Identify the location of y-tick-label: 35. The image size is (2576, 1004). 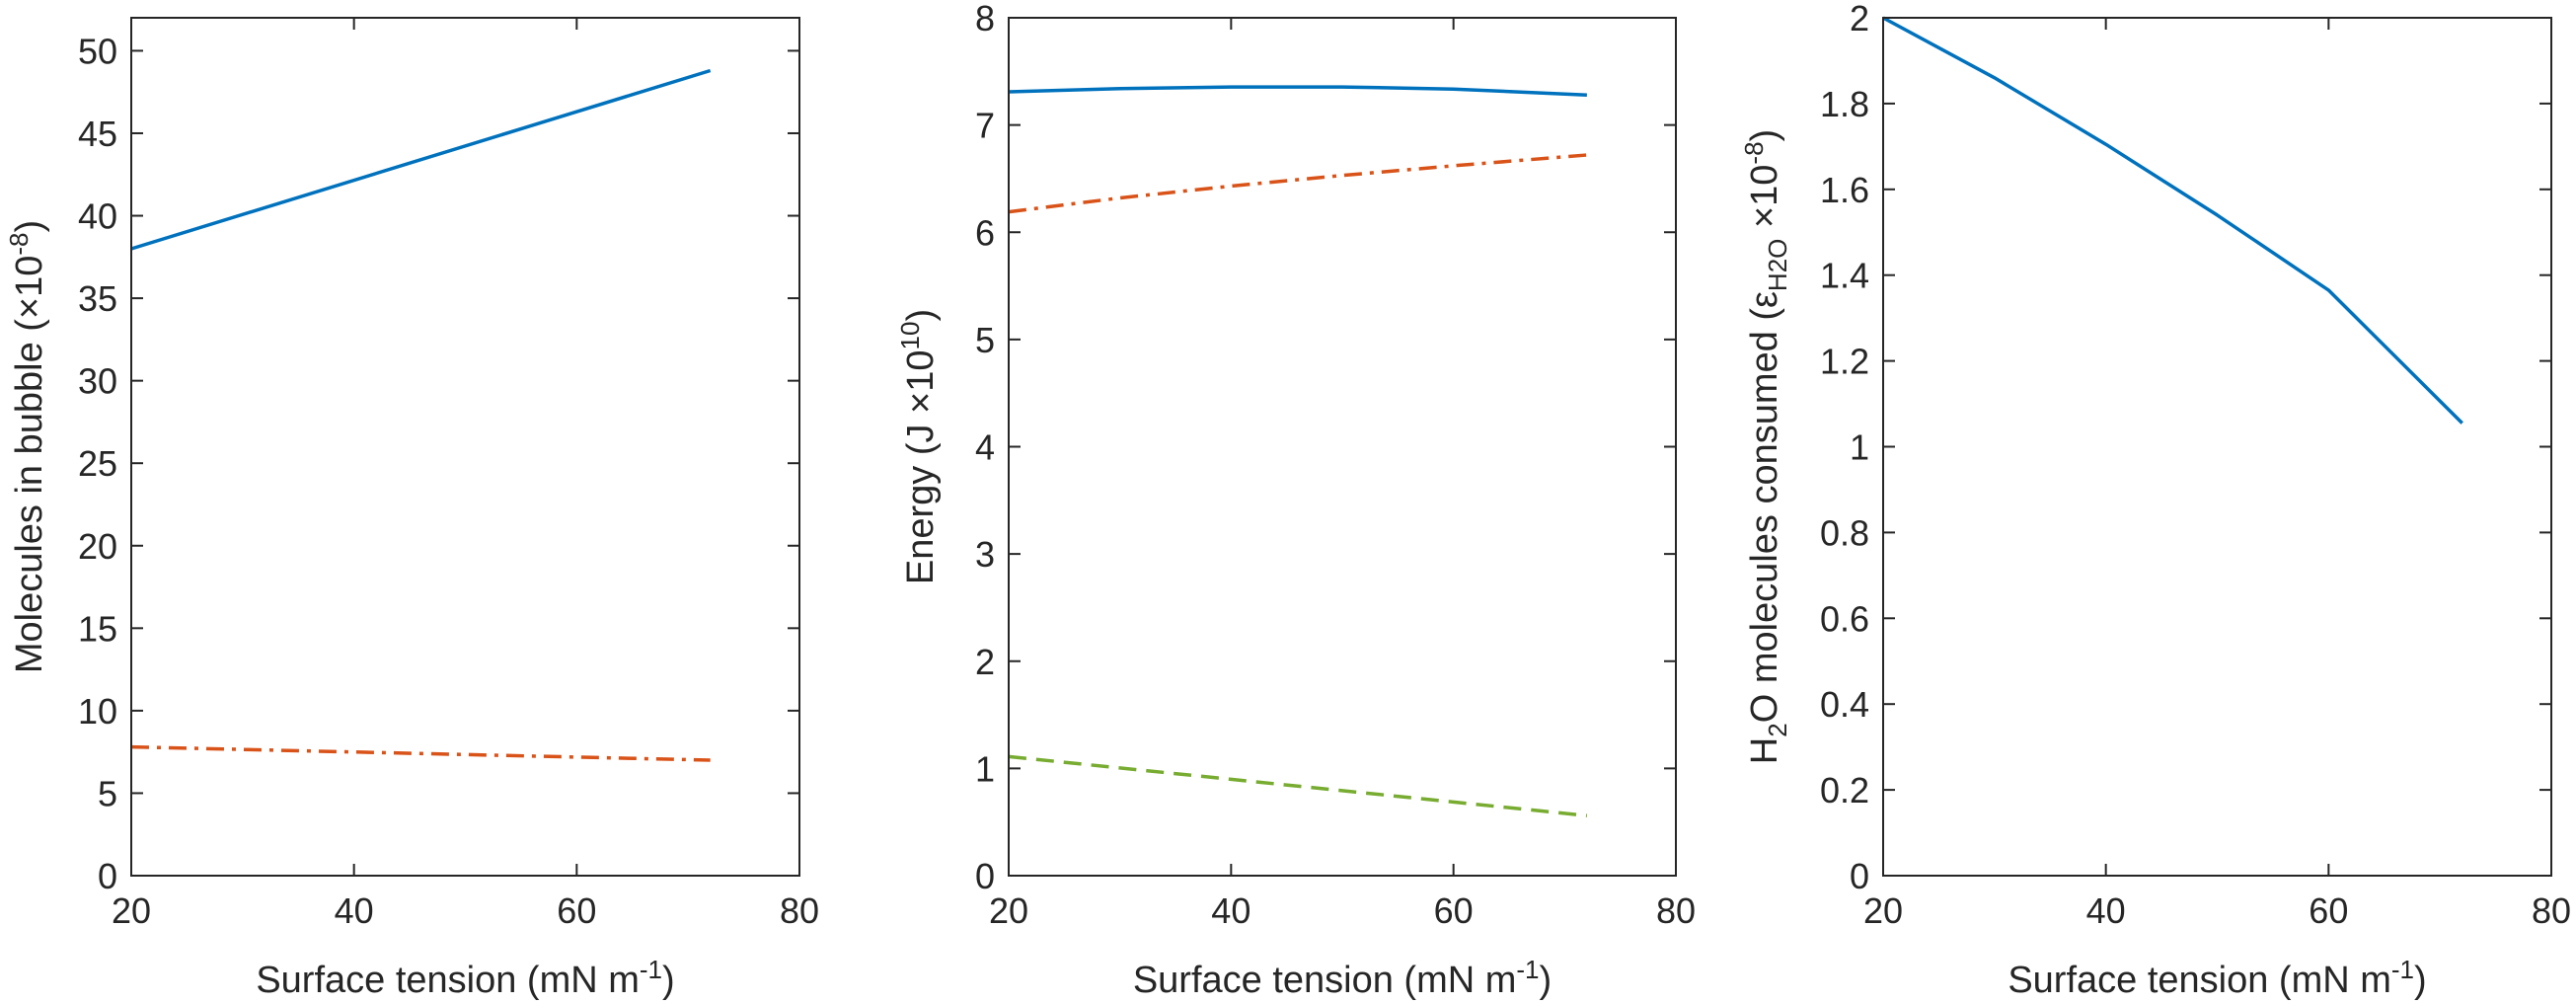
(97, 298).